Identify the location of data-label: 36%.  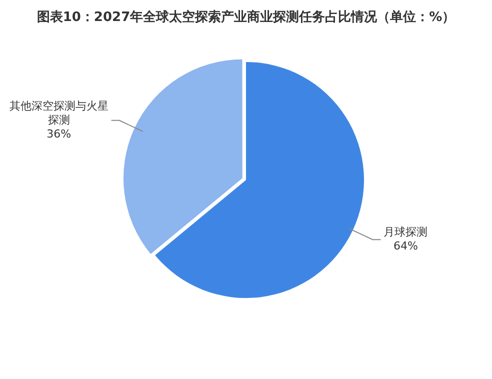
(59, 133).